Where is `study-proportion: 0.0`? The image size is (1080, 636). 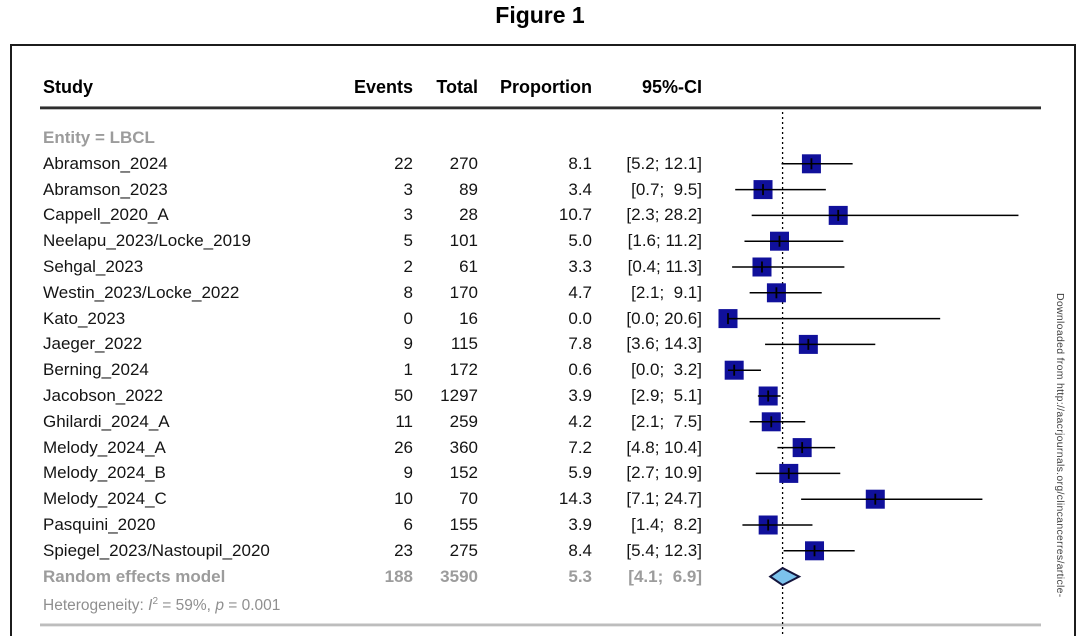 study-proportion: 0.0 is located at coordinates (580, 318).